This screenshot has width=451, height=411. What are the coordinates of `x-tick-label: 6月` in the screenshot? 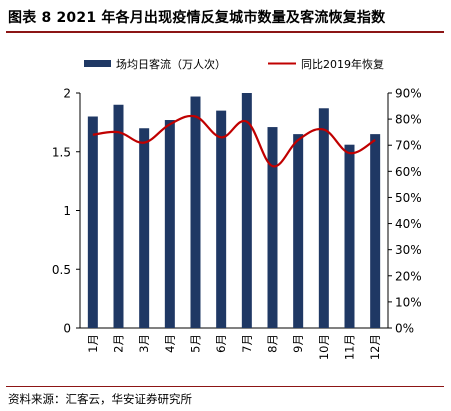 It's located at (221, 343).